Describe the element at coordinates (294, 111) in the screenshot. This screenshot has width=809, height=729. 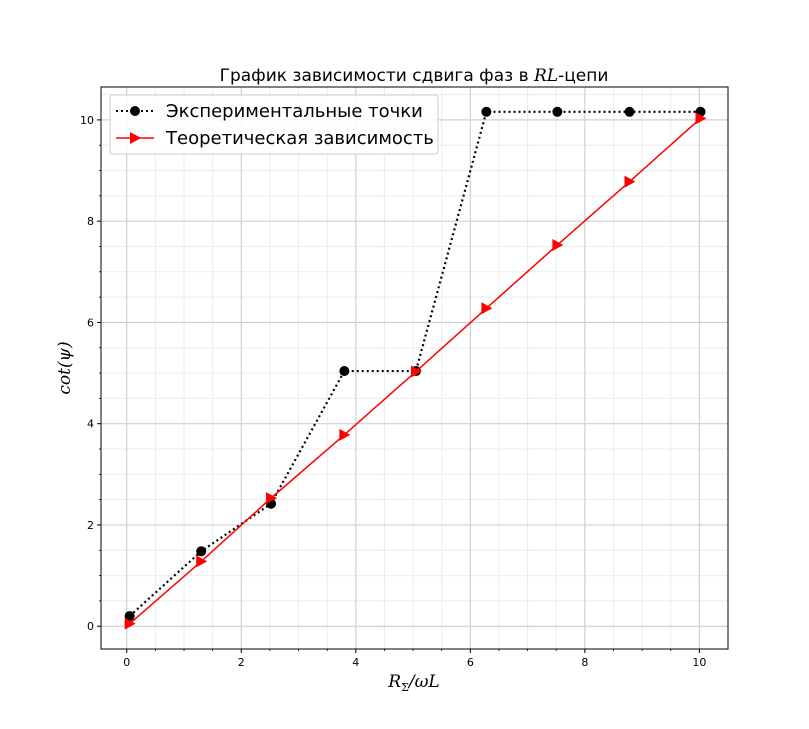
I see `legend-label-experimental: Экспериментальные точки` at that location.